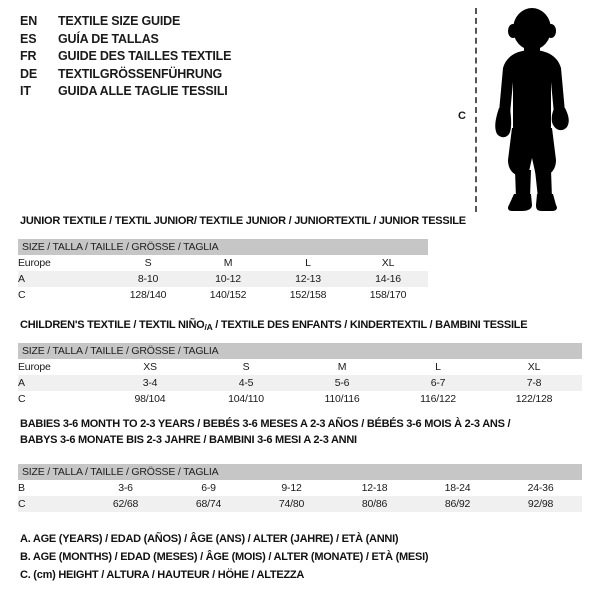 The height and width of the screenshot is (600, 600). I want to click on children-row-a-value-2: 5-6, so click(342, 383).